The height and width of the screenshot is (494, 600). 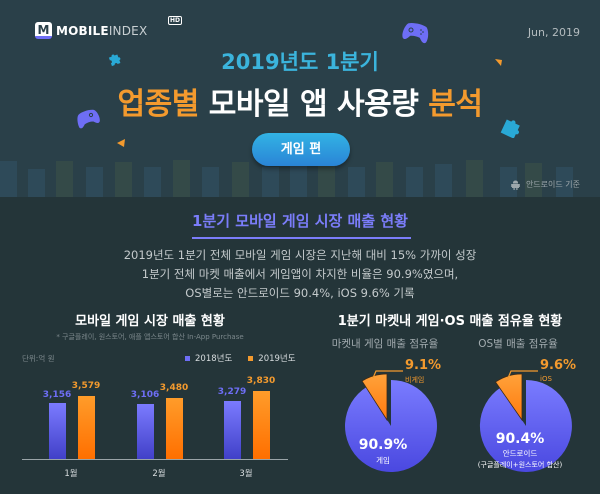 I want to click on pie-right-major-sublabel: (구글플레이+원스토어 합산), so click(x=520, y=465).